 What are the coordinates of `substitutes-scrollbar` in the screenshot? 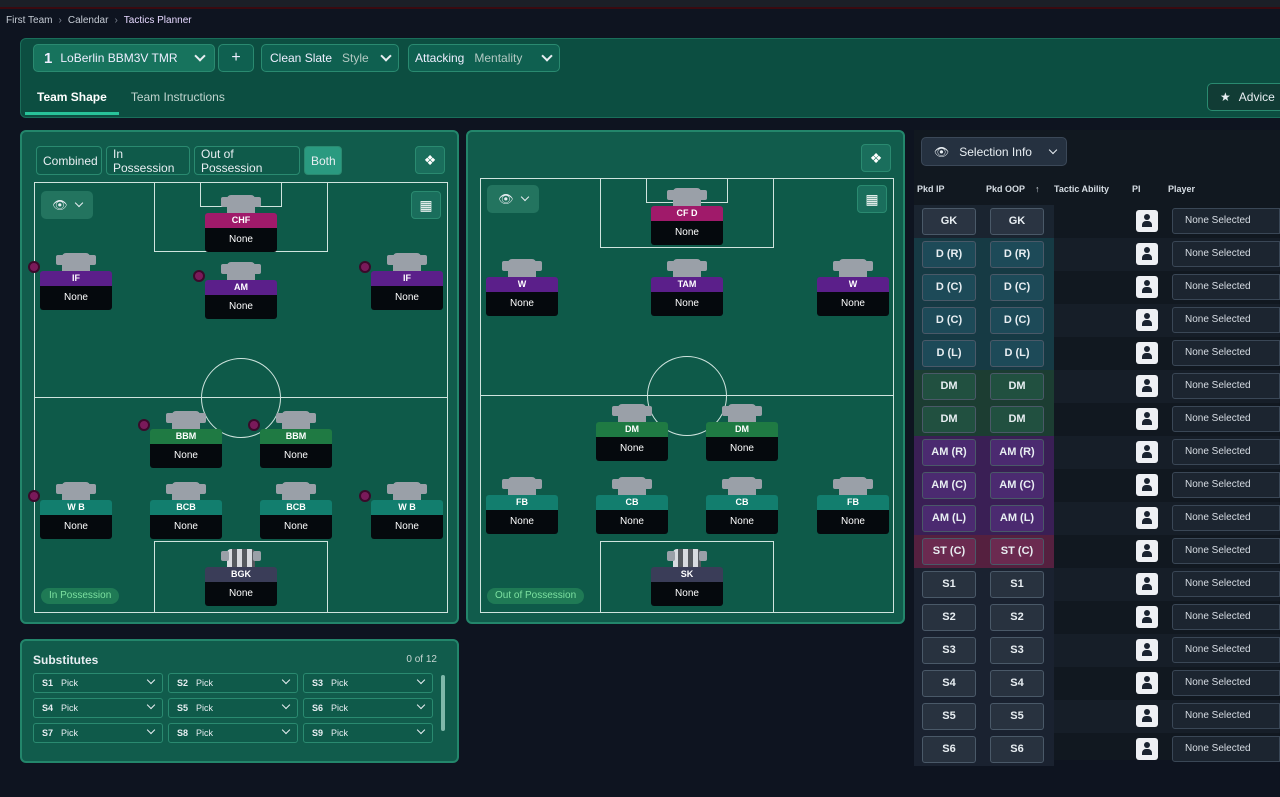 It's located at (443, 703).